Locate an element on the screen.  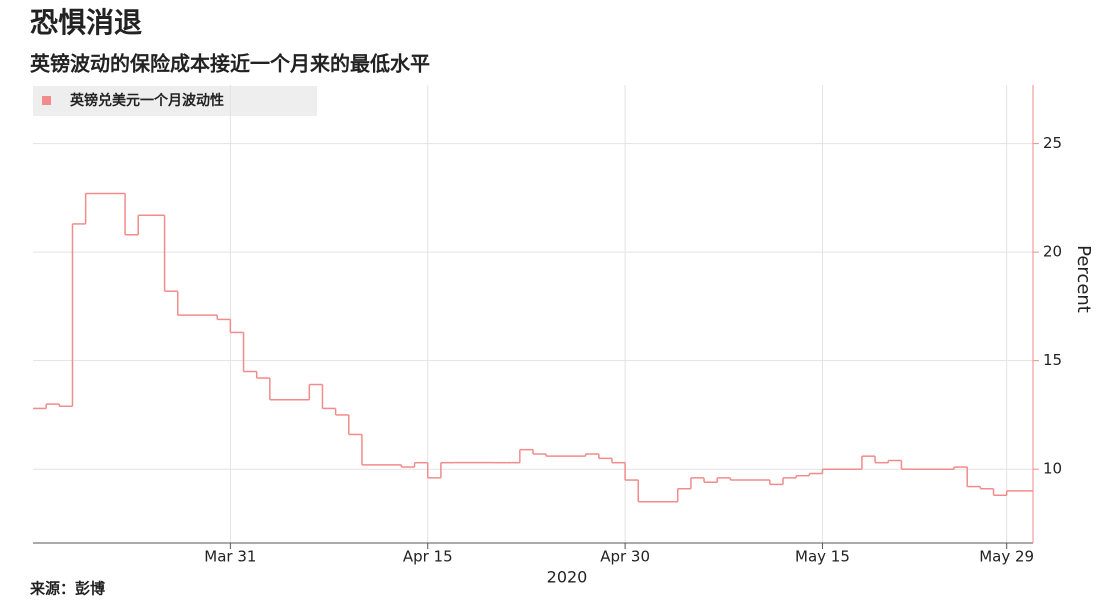
y-axis-label: Percent is located at coordinates (1083, 279).